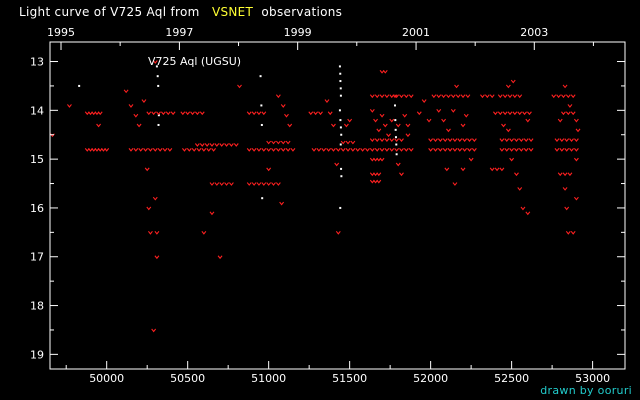 Image resolution: width=640 pixels, height=400 pixels. What do you see at coordinates (106, 378) in the screenshot?
I see `x-tick-label: 50000` at bounding box center [106, 378].